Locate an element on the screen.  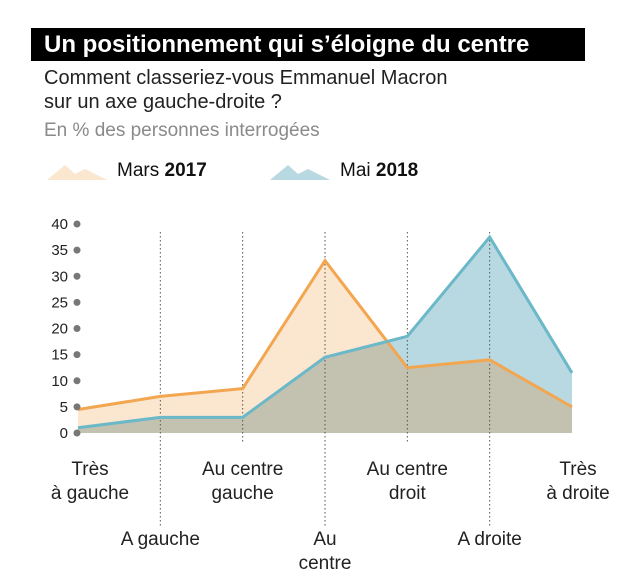
y-tick-label: 30 is located at coordinates (59, 276).